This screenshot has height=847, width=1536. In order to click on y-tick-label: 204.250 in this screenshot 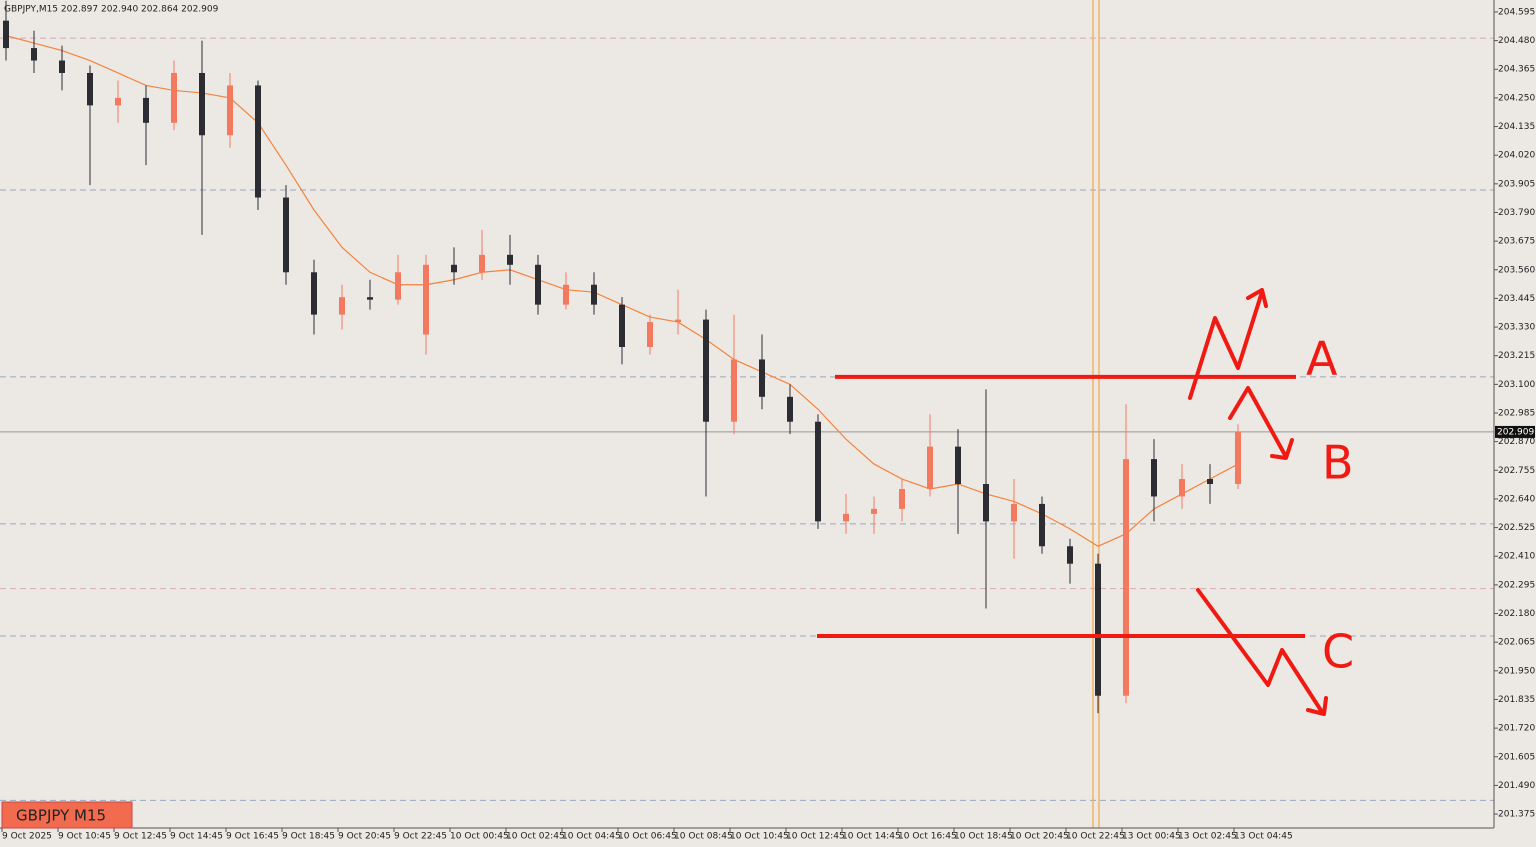, I will do `click(1516, 98)`.